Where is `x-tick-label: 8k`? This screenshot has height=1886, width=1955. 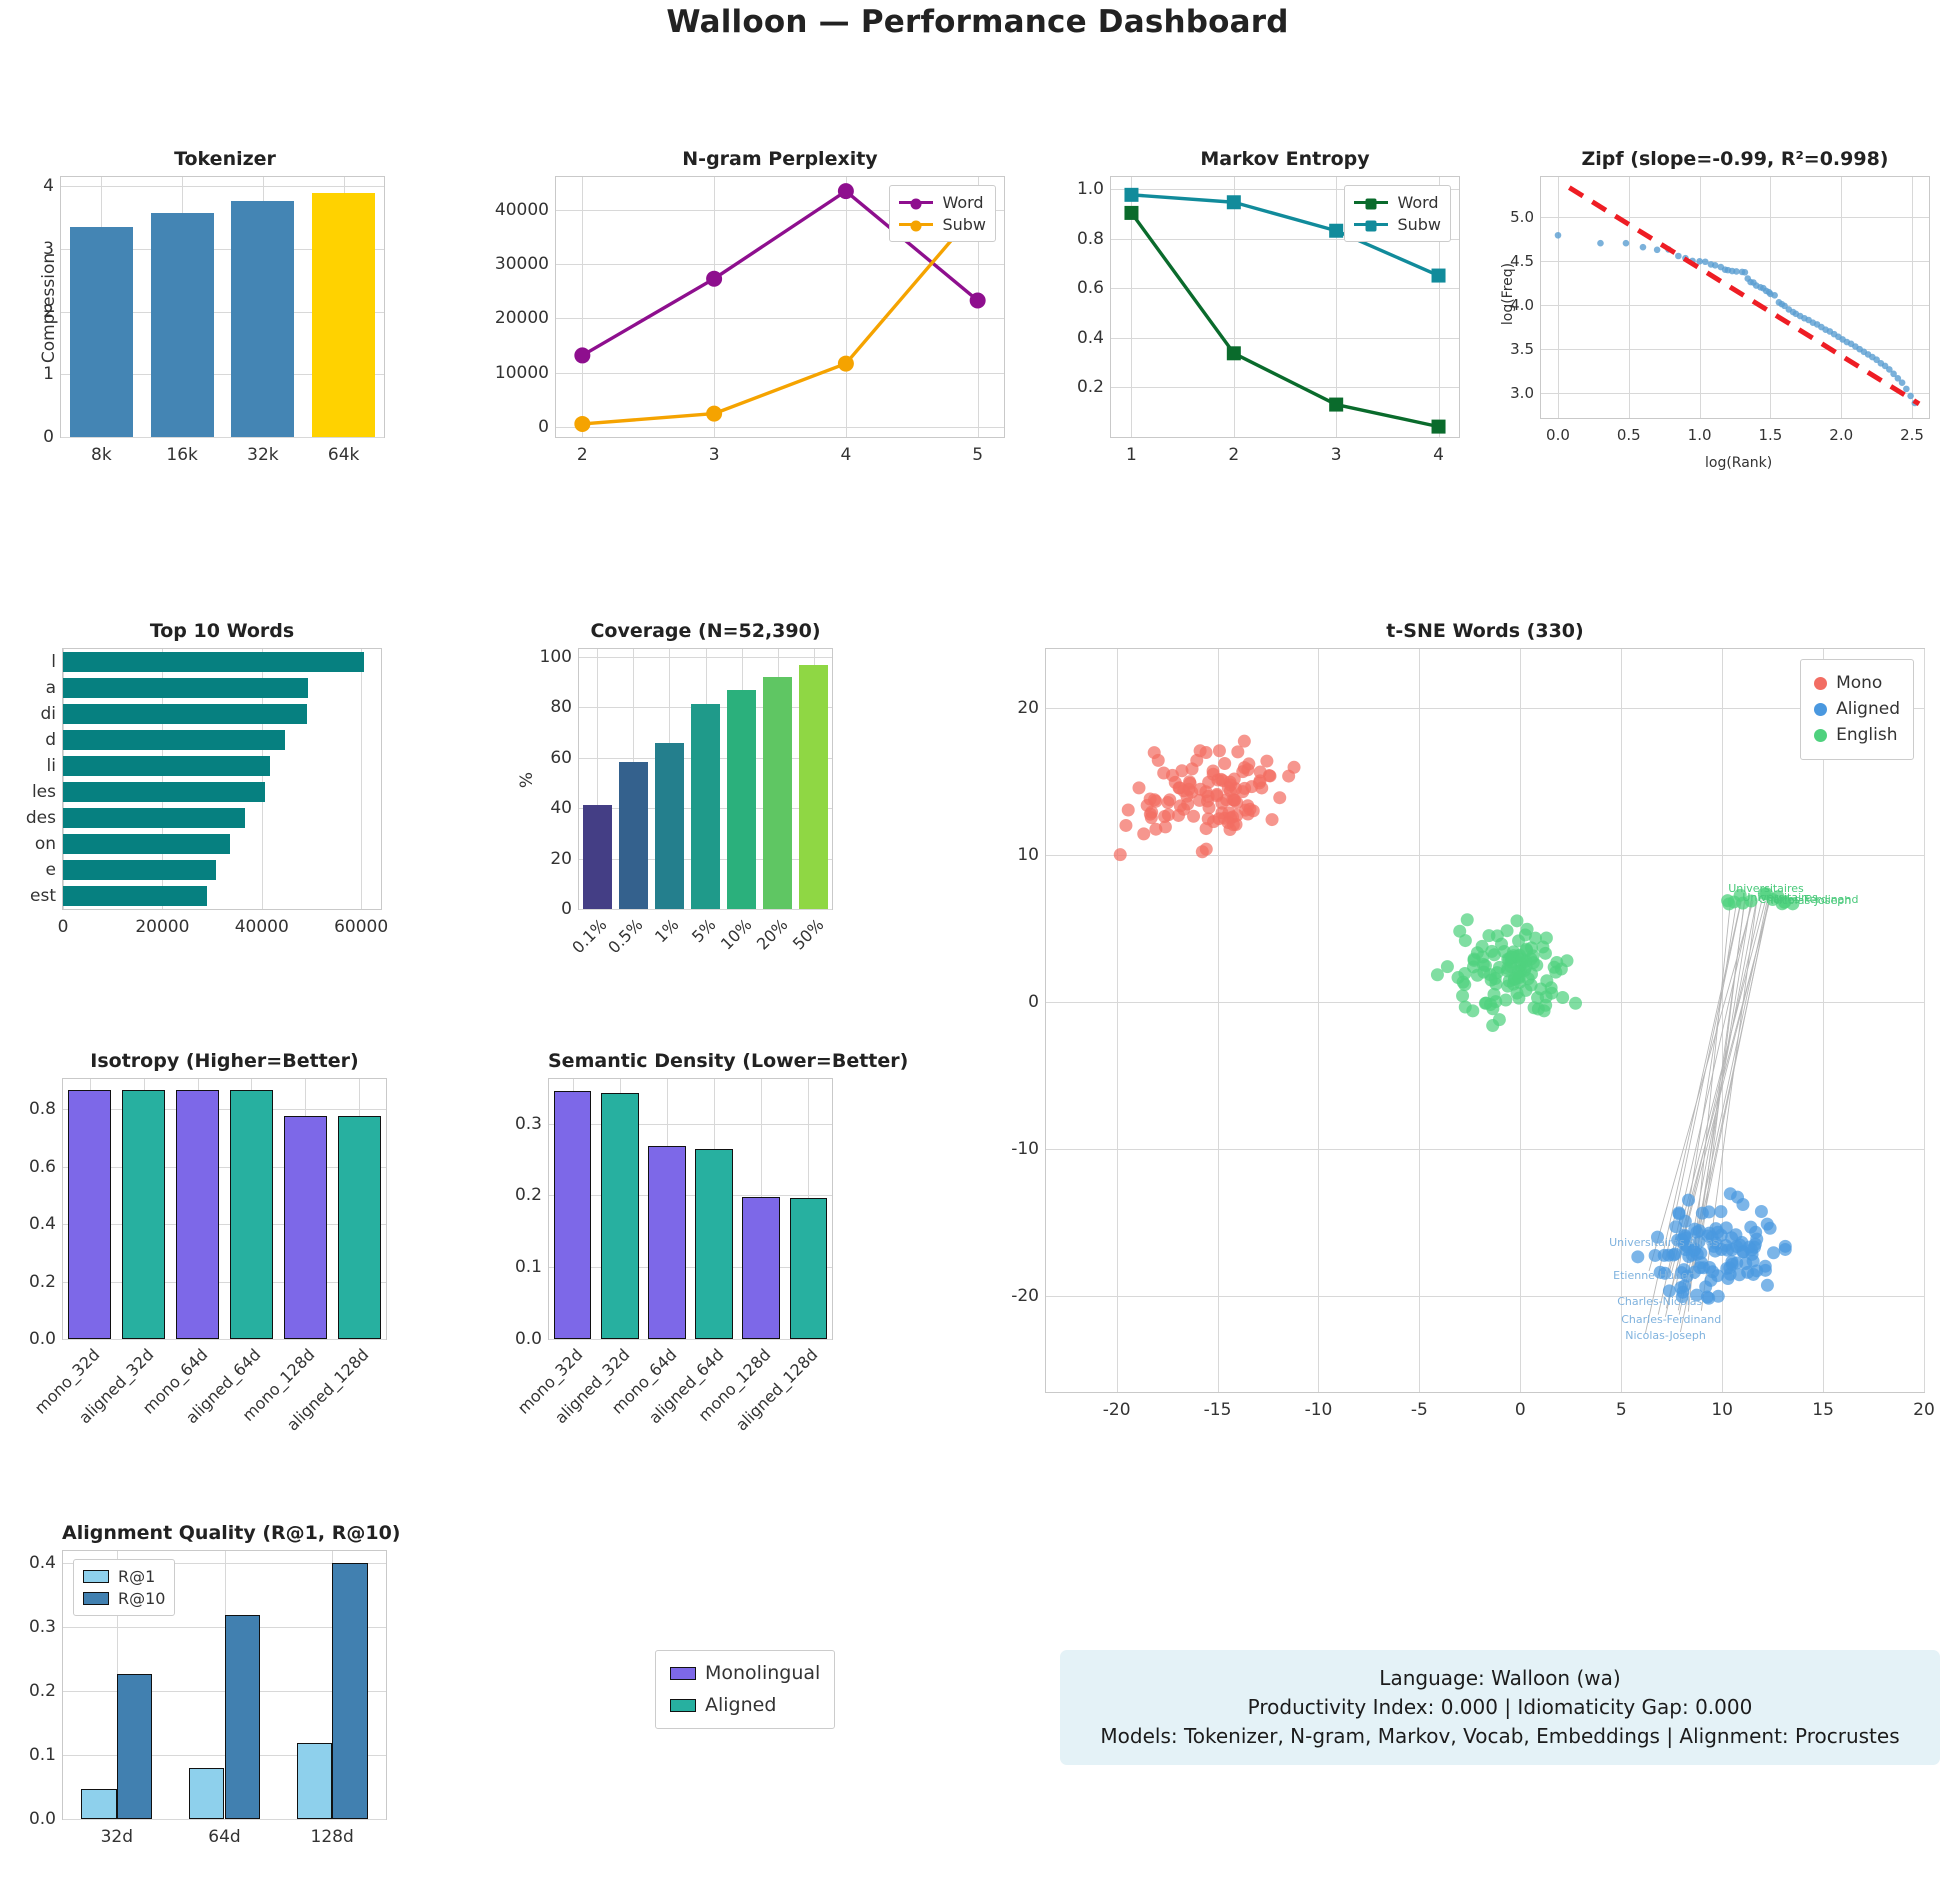 x-tick-label: 8k is located at coordinates (101, 455).